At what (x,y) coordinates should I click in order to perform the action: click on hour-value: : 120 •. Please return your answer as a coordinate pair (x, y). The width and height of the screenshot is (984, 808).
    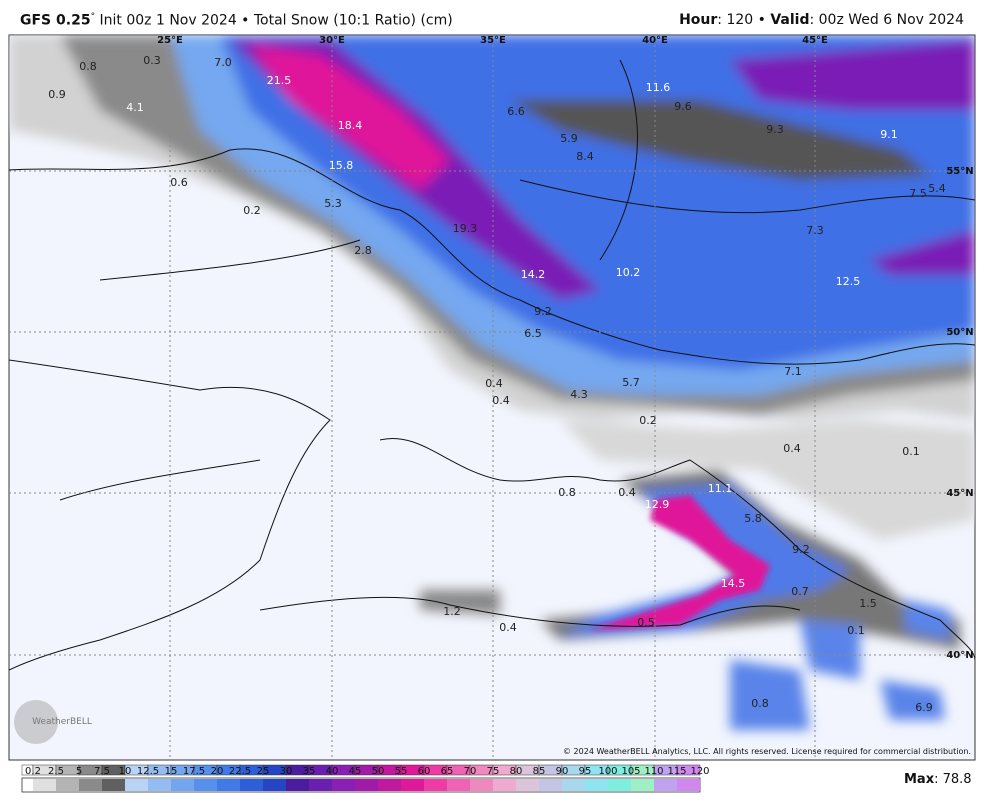
    Looking at the image, I should click on (744, 20).